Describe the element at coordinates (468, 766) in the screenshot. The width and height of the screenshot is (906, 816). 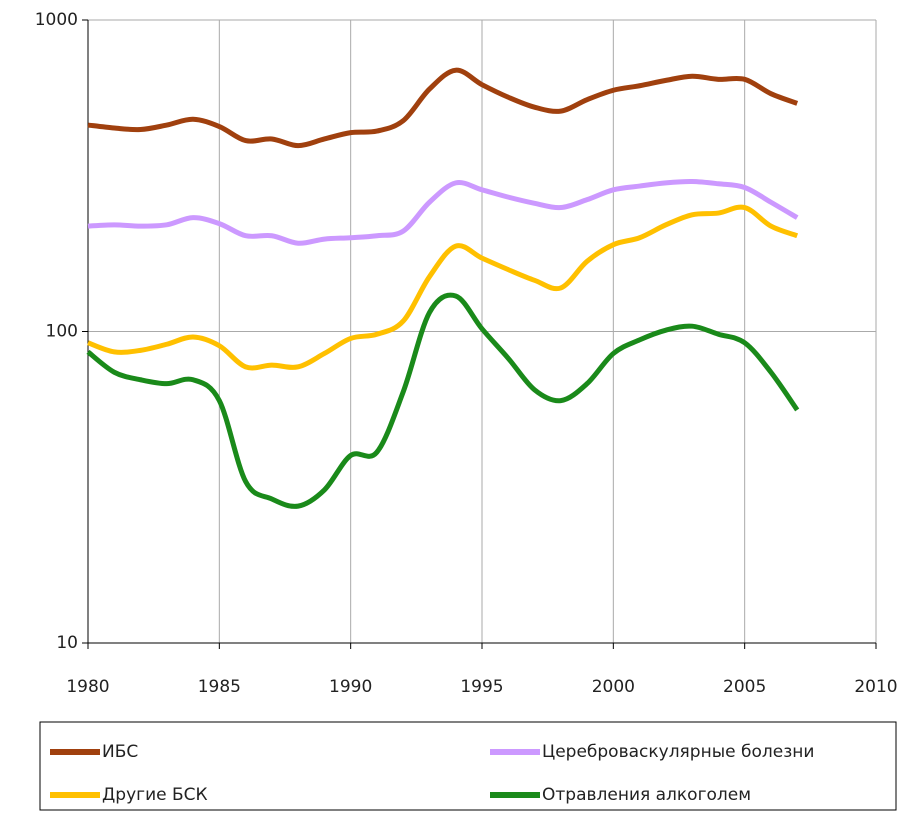
I see `legend-box` at that location.